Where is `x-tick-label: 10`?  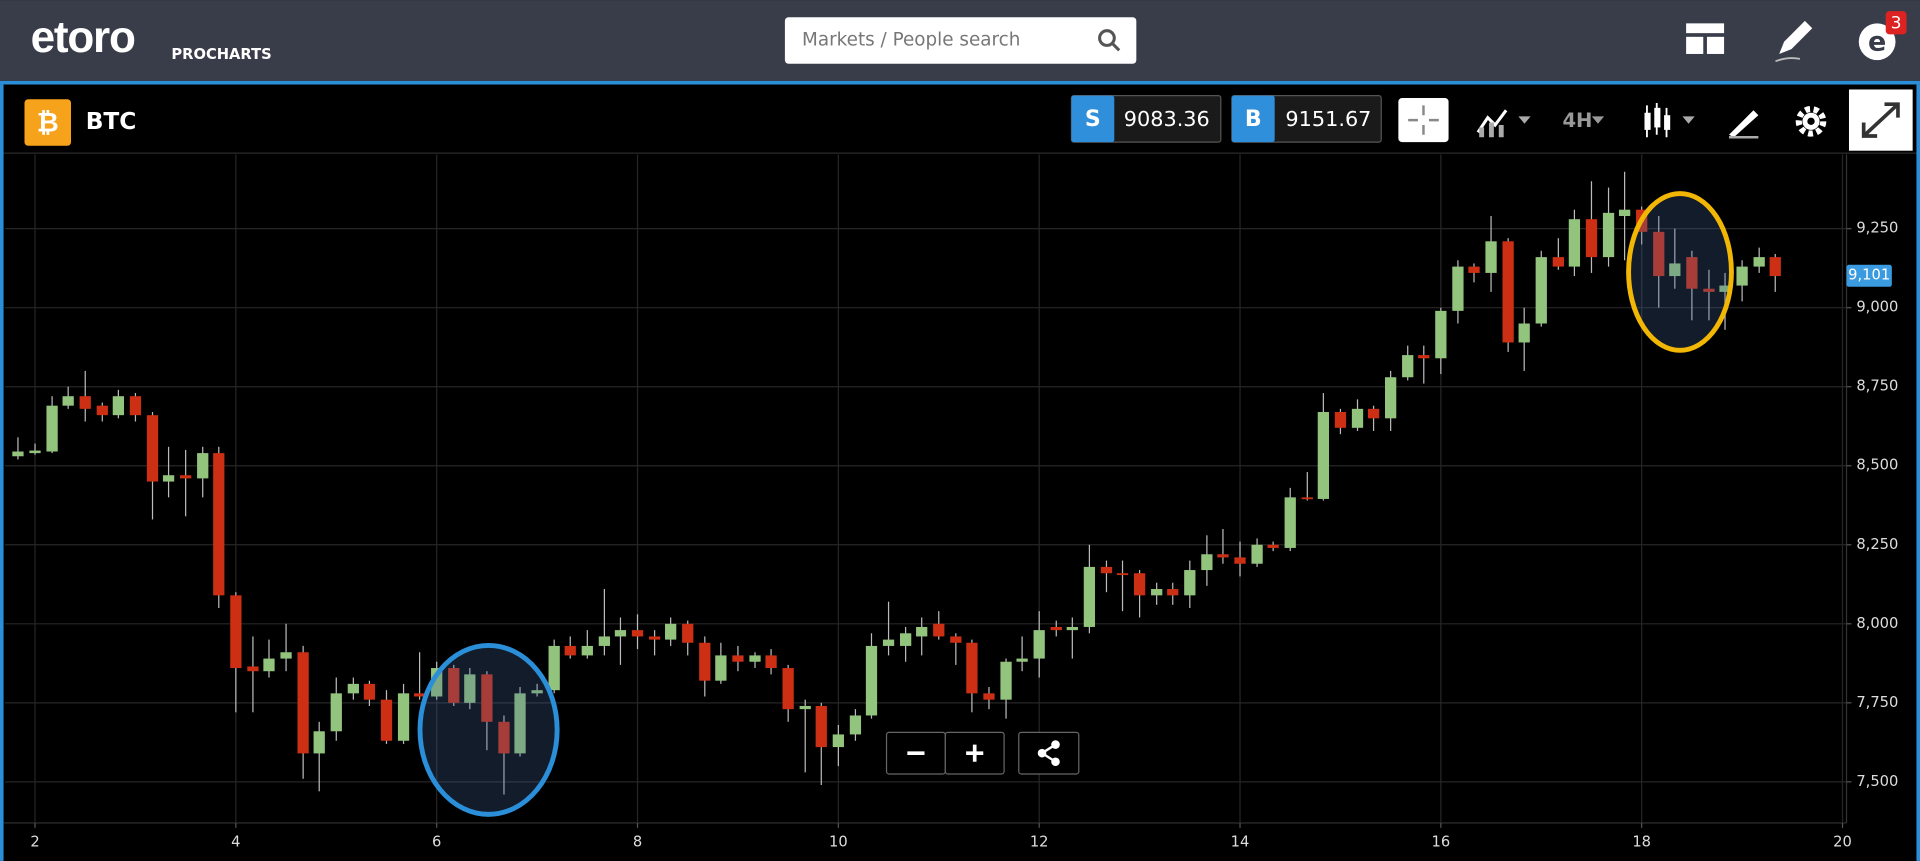 x-tick-label: 10 is located at coordinates (838, 842).